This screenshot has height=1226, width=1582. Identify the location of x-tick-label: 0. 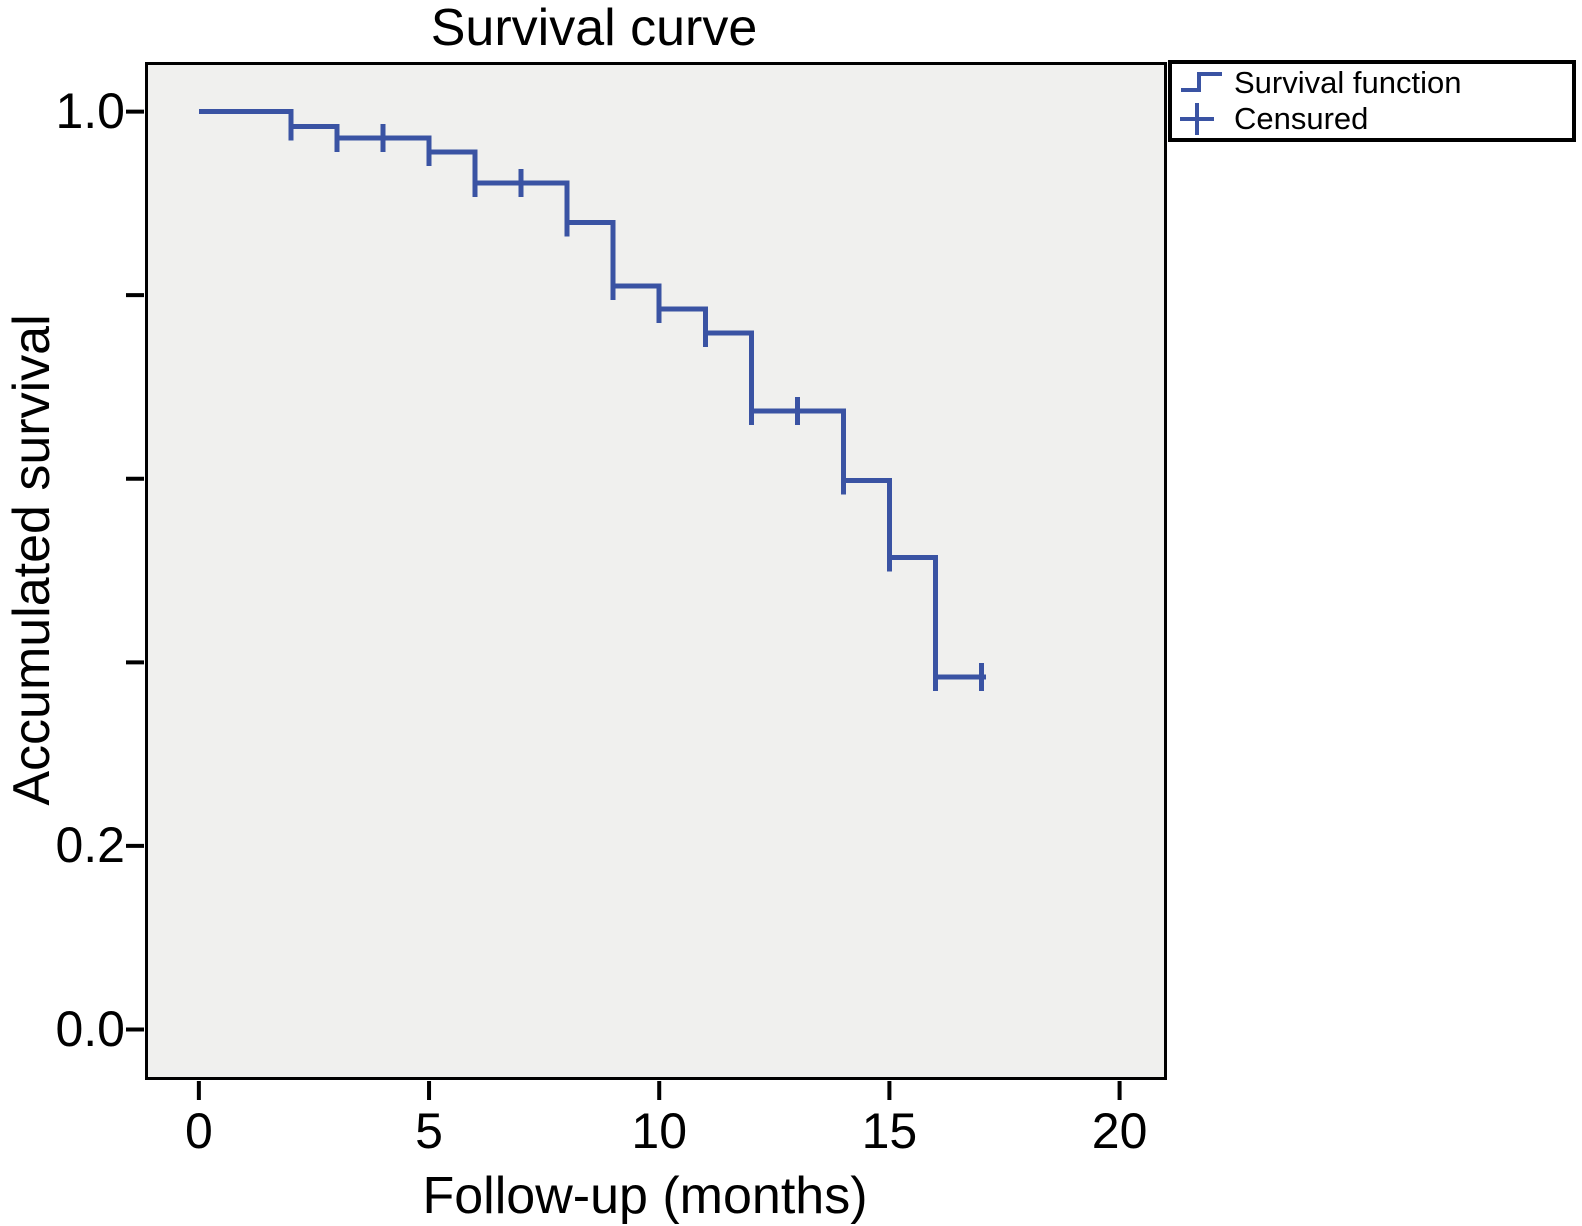
(198, 1131).